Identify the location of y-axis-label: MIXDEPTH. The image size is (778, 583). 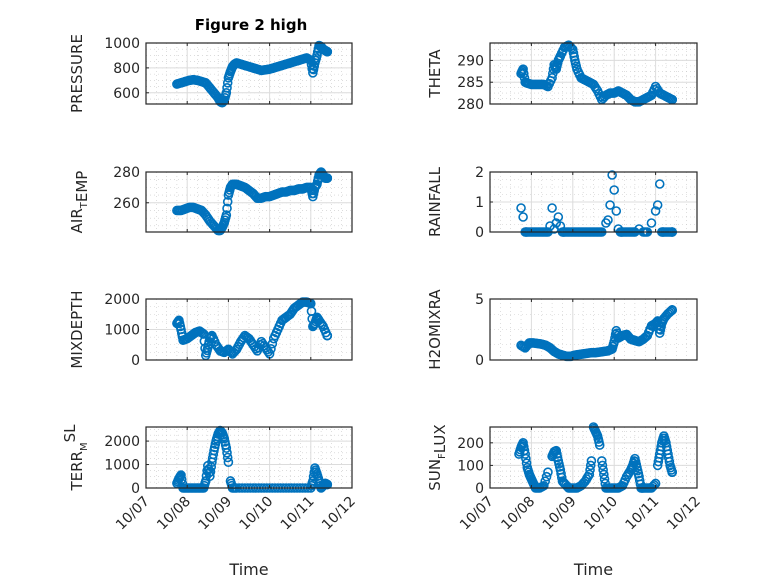
(77, 329).